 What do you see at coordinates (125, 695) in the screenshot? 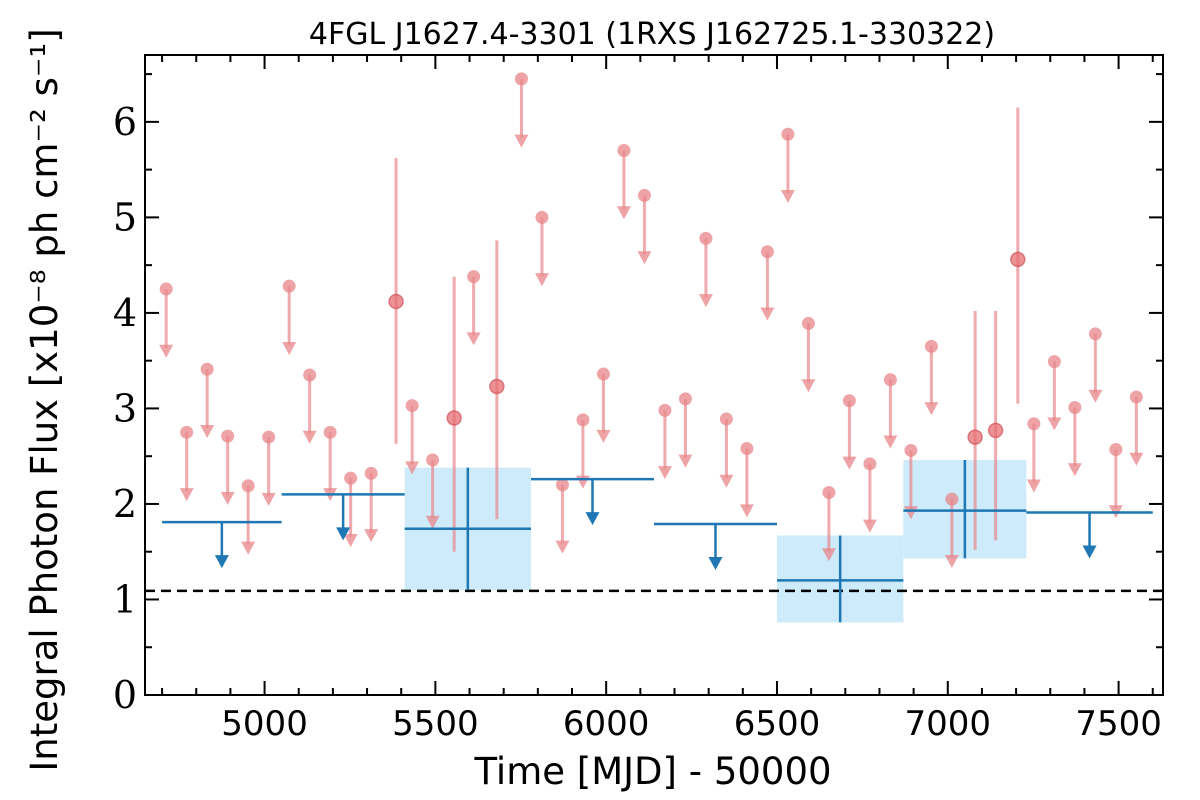
I see `y-tick-label: 0` at bounding box center [125, 695].